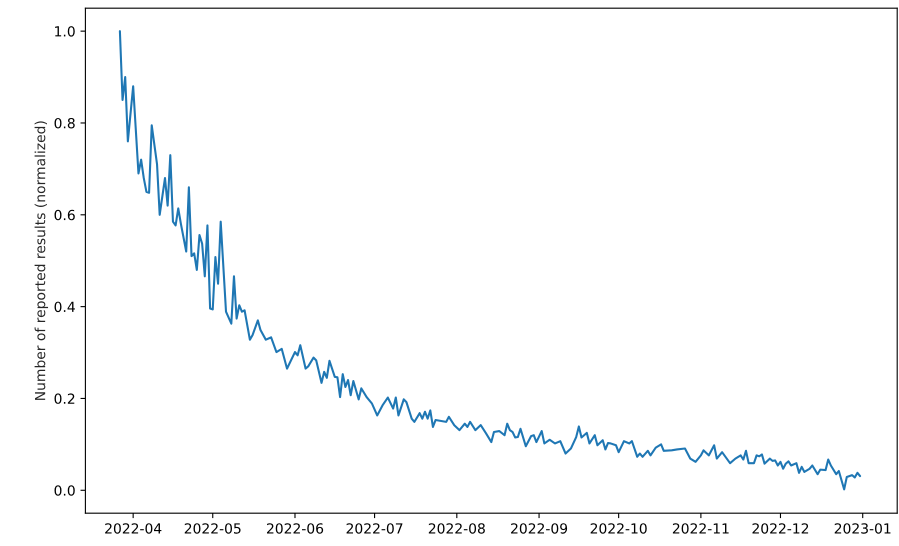 The image size is (899, 546). What do you see at coordinates (64, 215) in the screenshot?
I see `y-tick-label: 0.6` at bounding box center [64, 215].